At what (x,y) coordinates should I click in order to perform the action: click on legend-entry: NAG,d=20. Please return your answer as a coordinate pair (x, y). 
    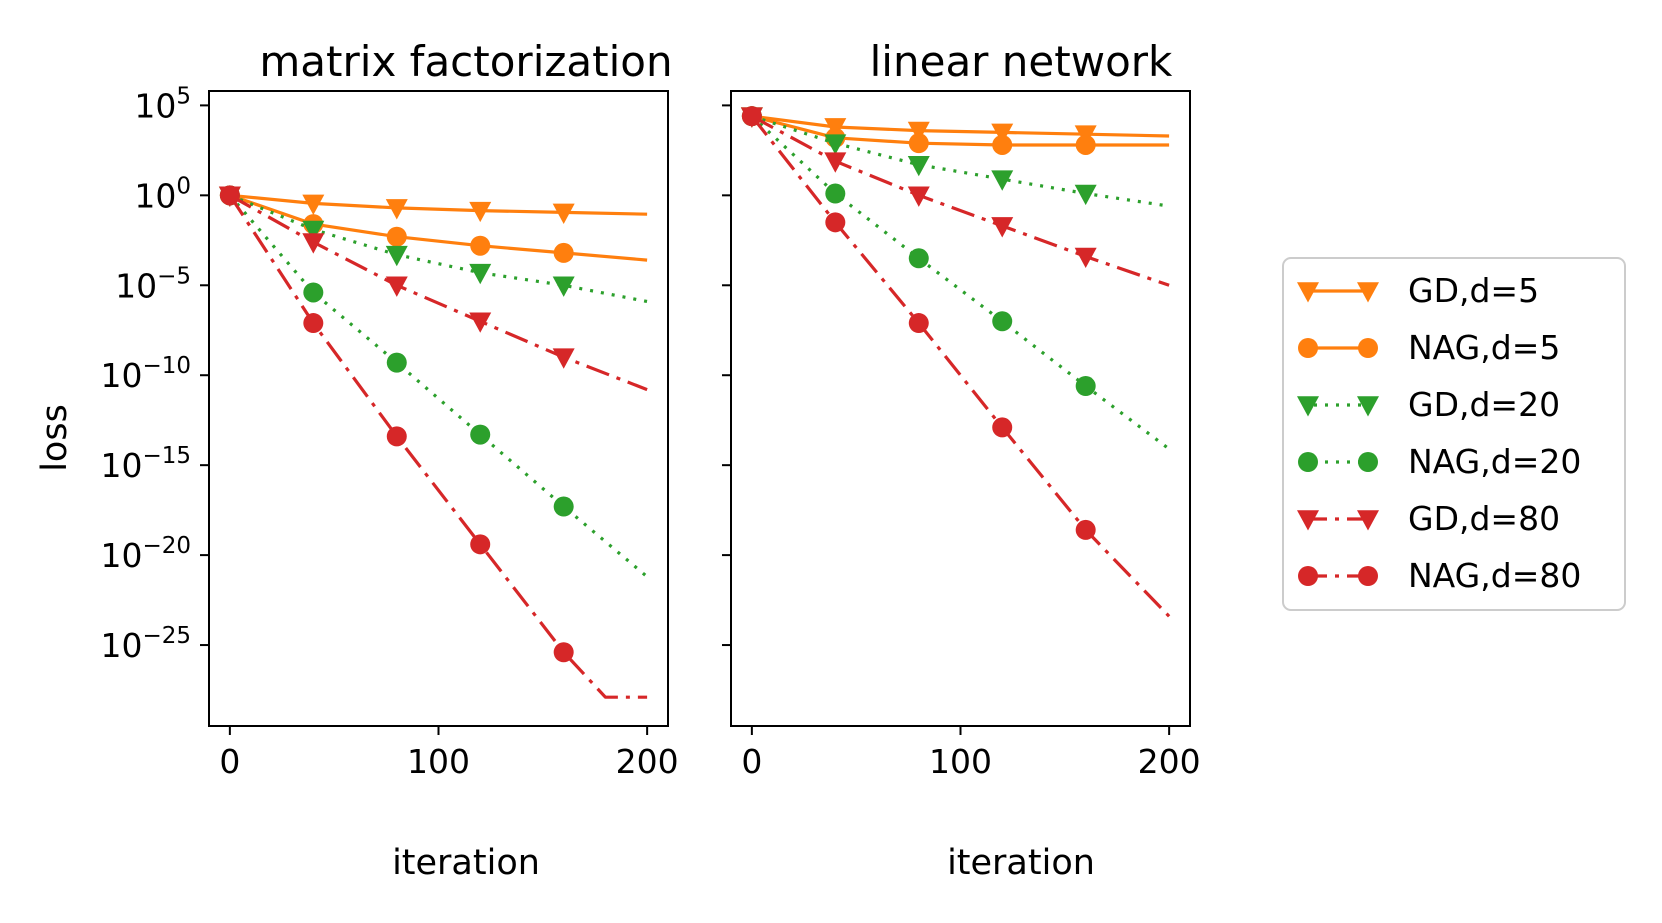
    Looking at the image, I should click on (1439, 461).